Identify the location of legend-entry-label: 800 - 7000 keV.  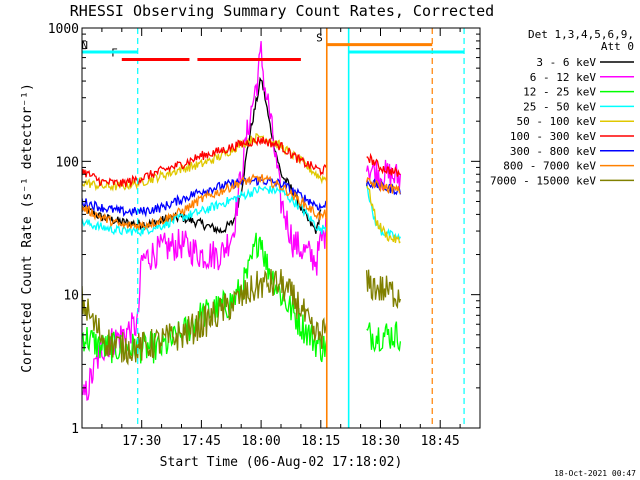
(549, 166).